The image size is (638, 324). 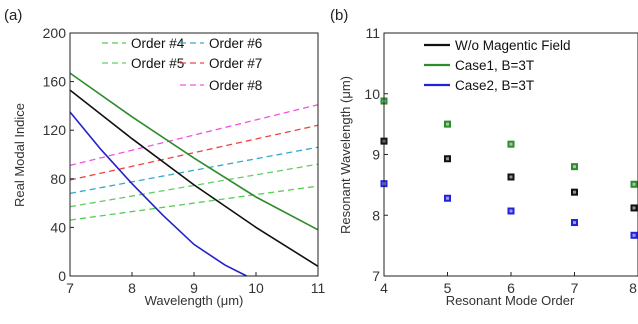 I want to click on panel-a-x-tick-label: 10, so click(x=256, y=288).